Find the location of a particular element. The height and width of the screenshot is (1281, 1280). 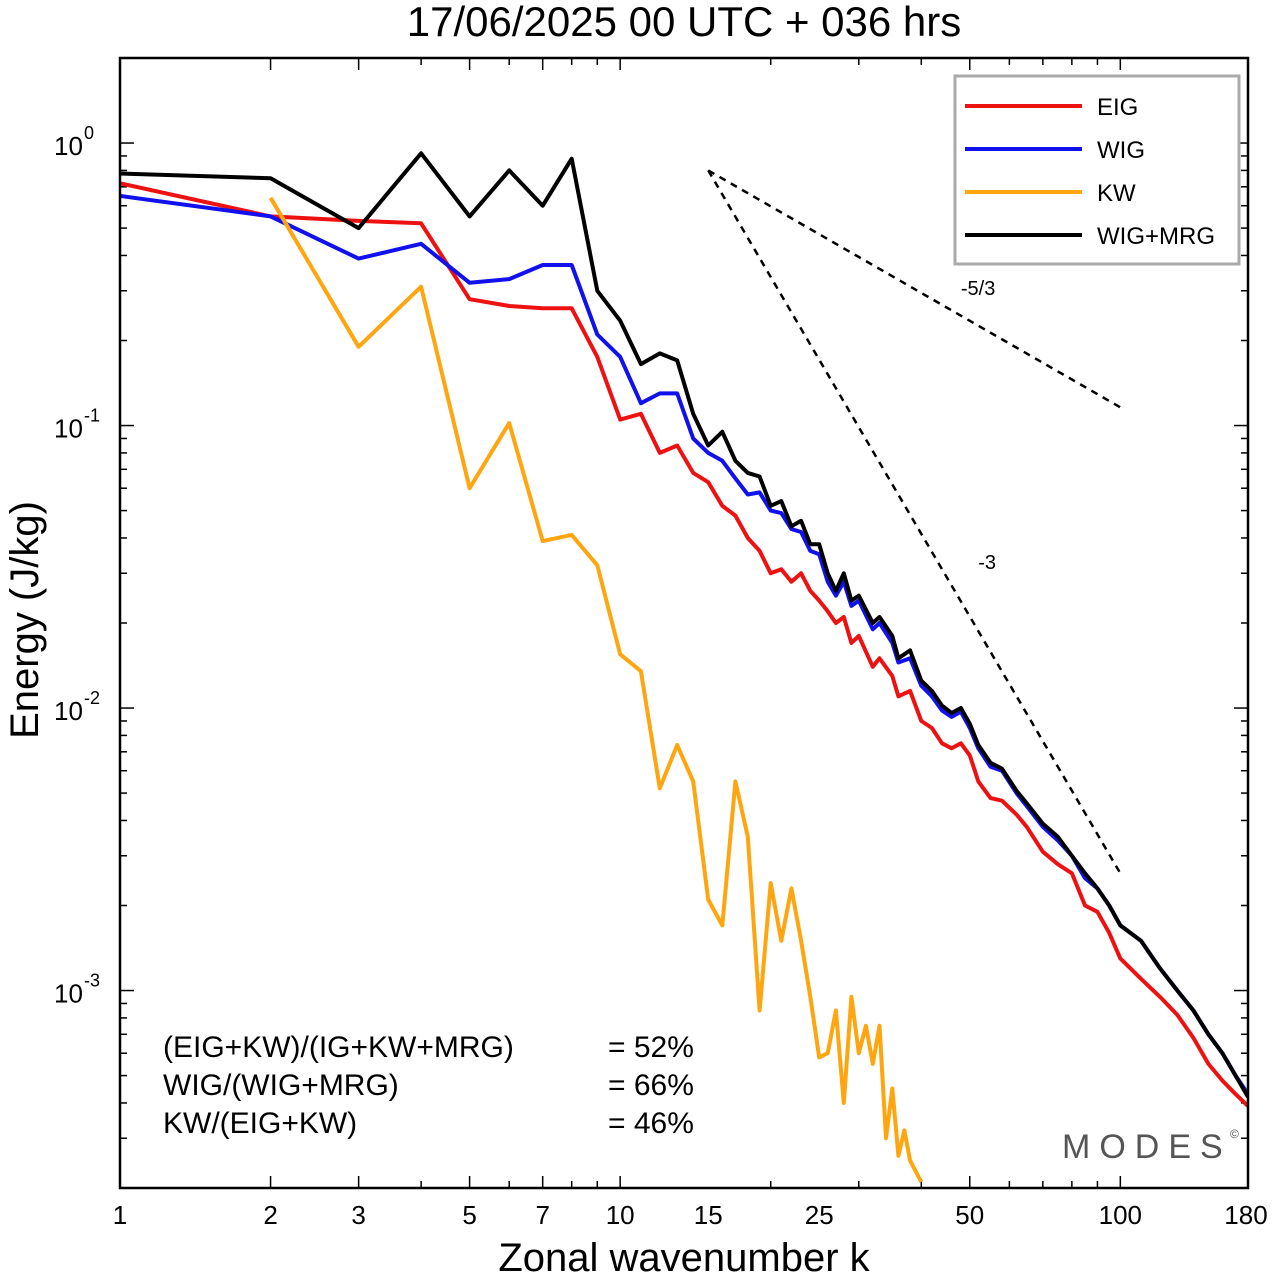

y-tick-label: 10 -3 is located at coordinates (77, 990).